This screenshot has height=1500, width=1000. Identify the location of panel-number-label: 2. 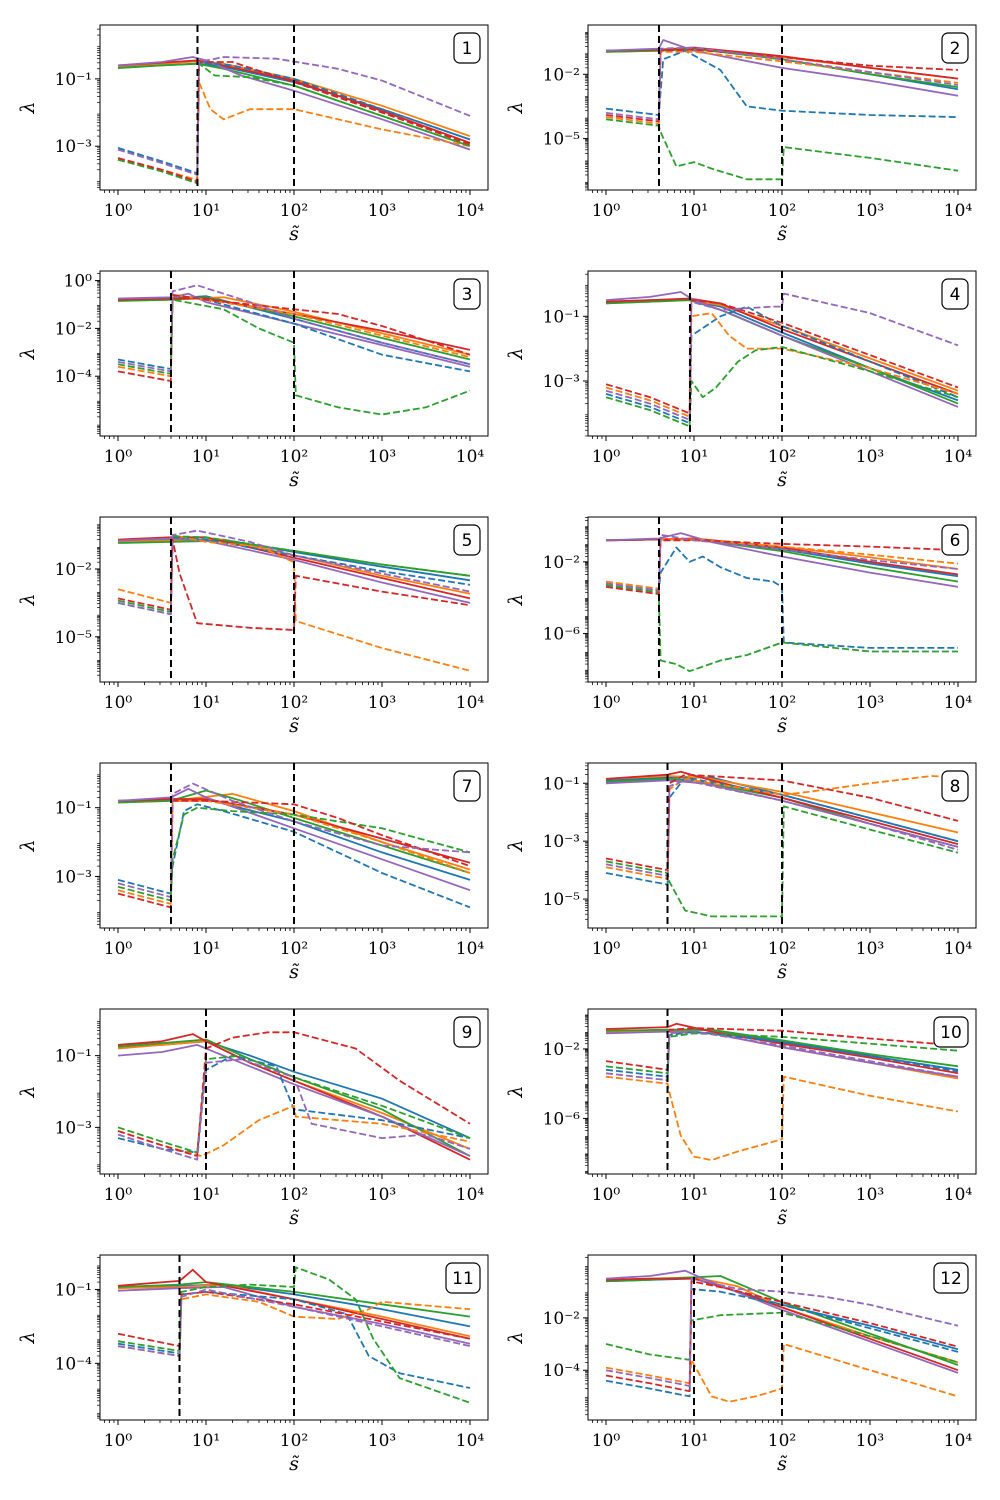
(955, 49).